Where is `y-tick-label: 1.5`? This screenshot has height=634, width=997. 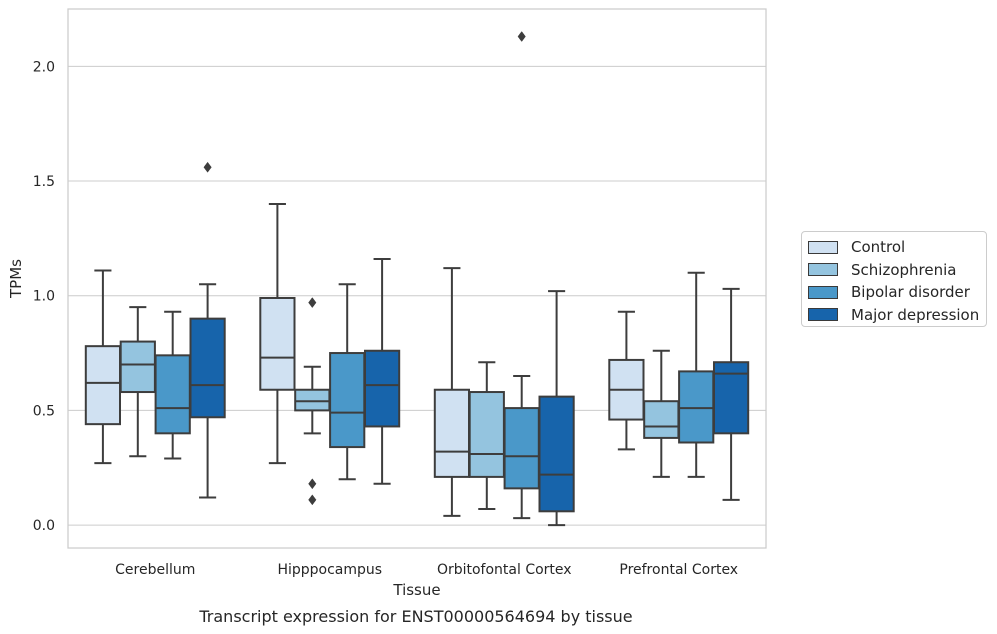
y-tick-label: 1.5 is located at coordinates (44, 182).